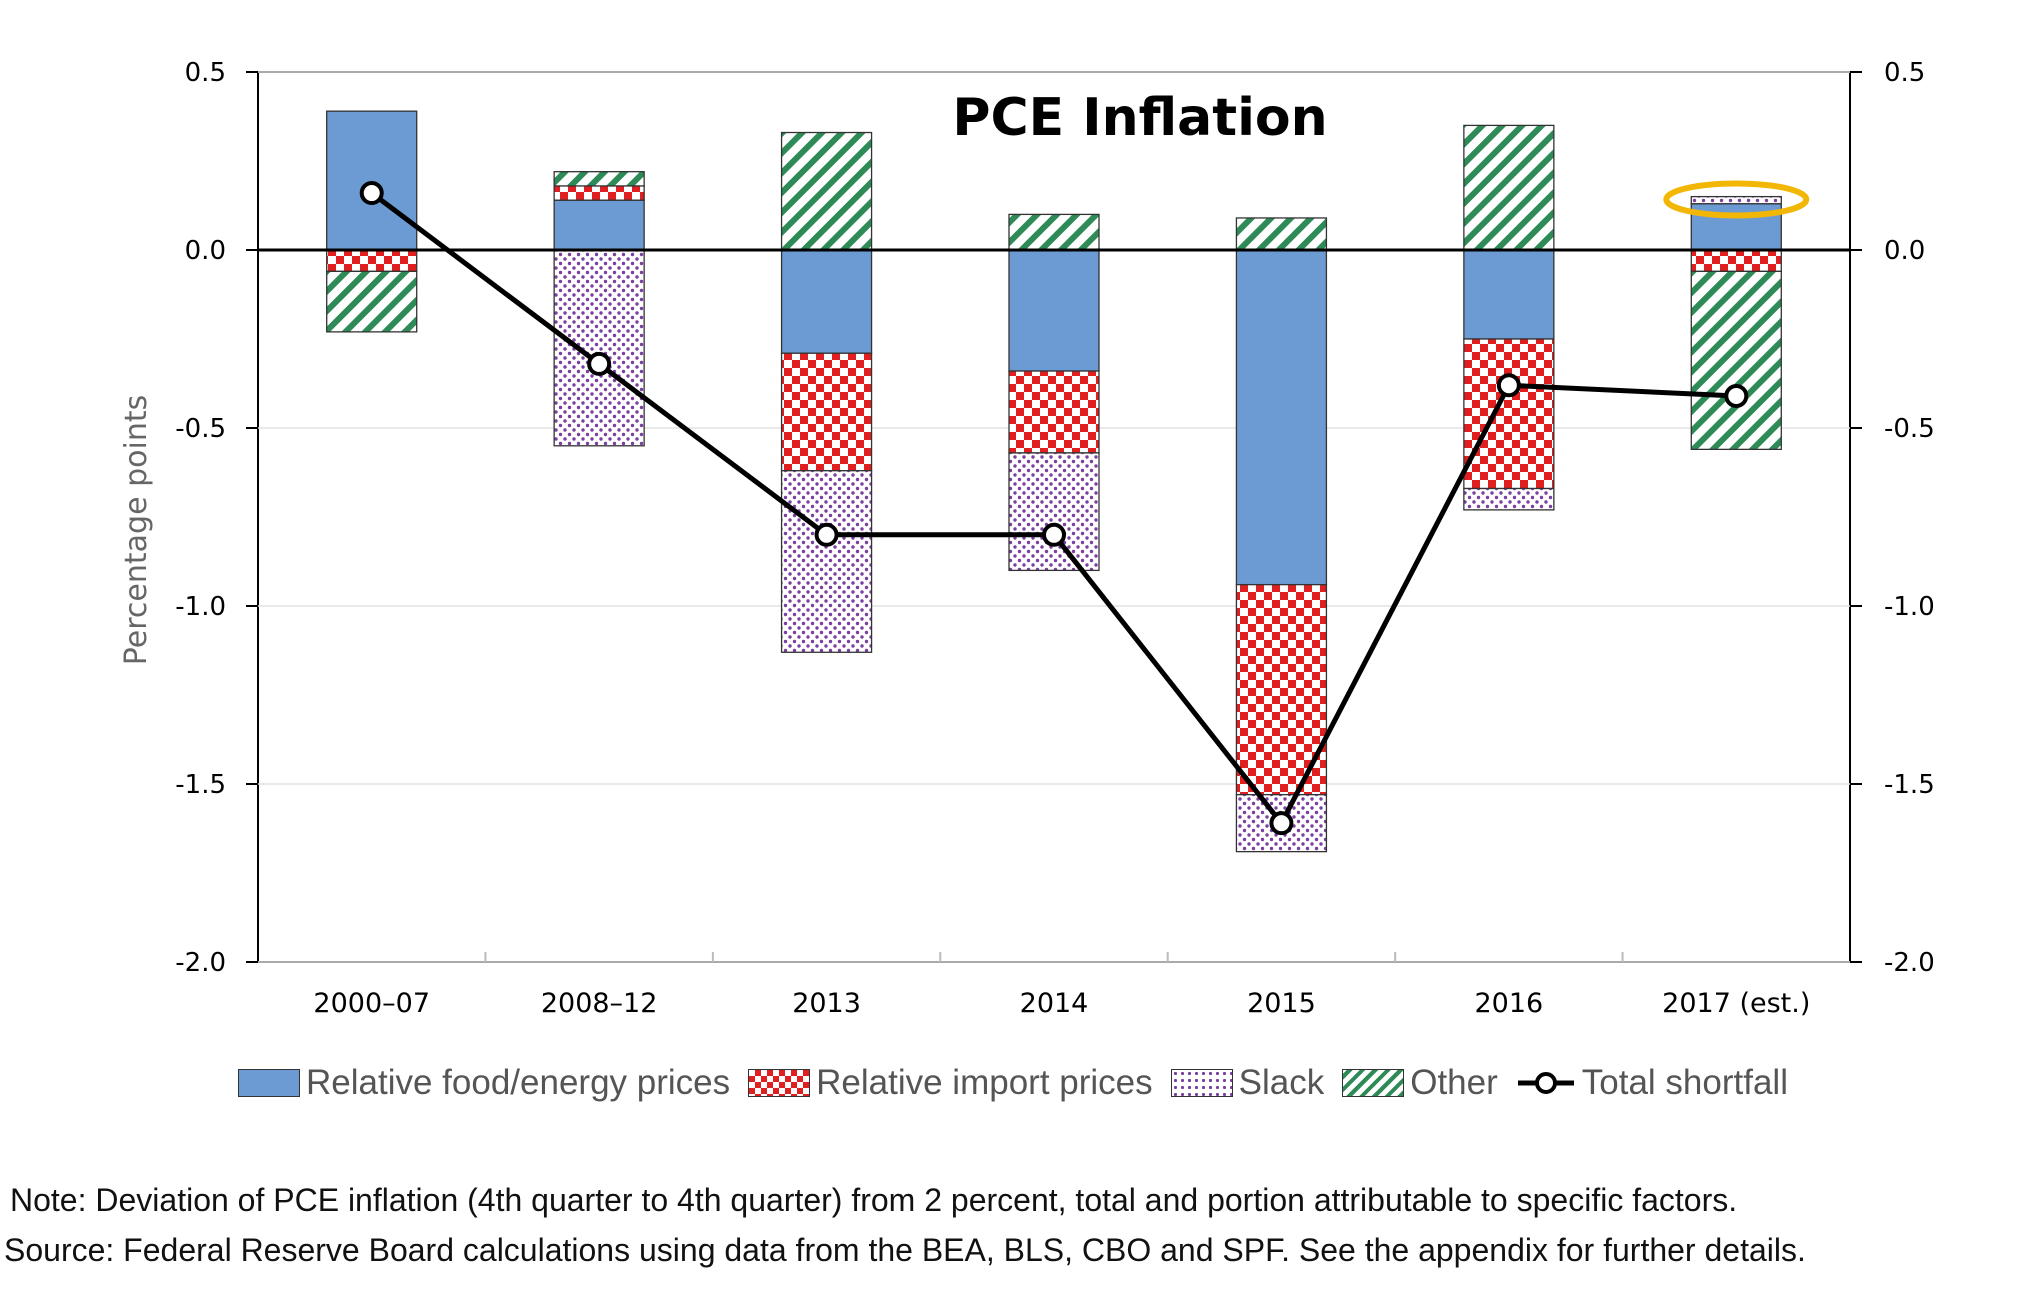  What do you see at coordinates (200, 785) in the screenshot?
I see `left-tick-label: -1.5` at bounding box center [200, 785].